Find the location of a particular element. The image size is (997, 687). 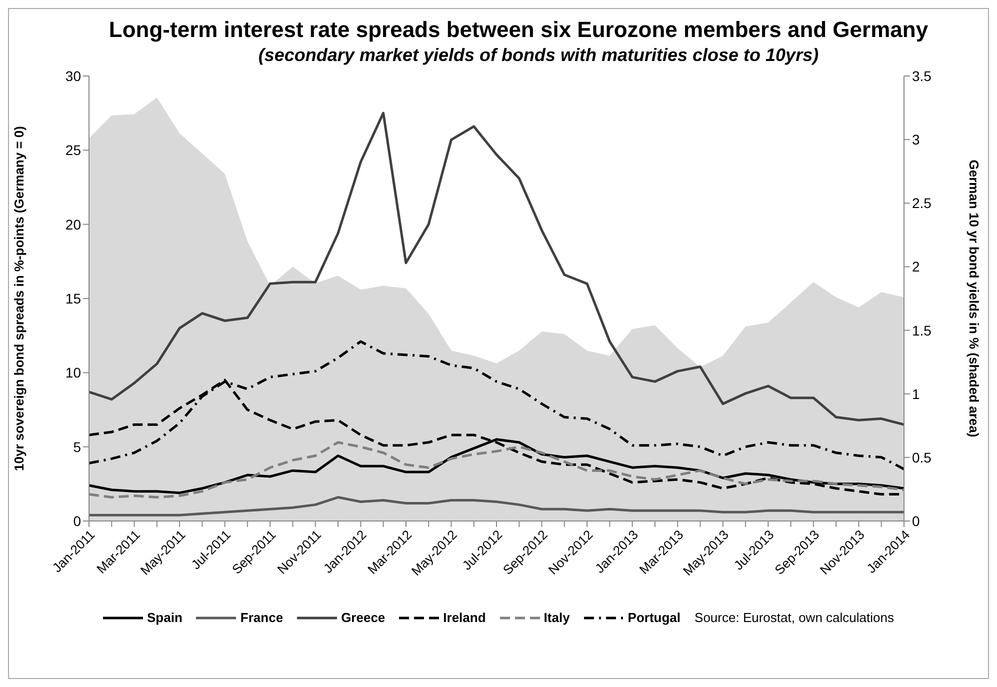

chart-subtitle: (secondary market yields of bonds with maturities close to 10yrs) is located at coordinates (538, 55).